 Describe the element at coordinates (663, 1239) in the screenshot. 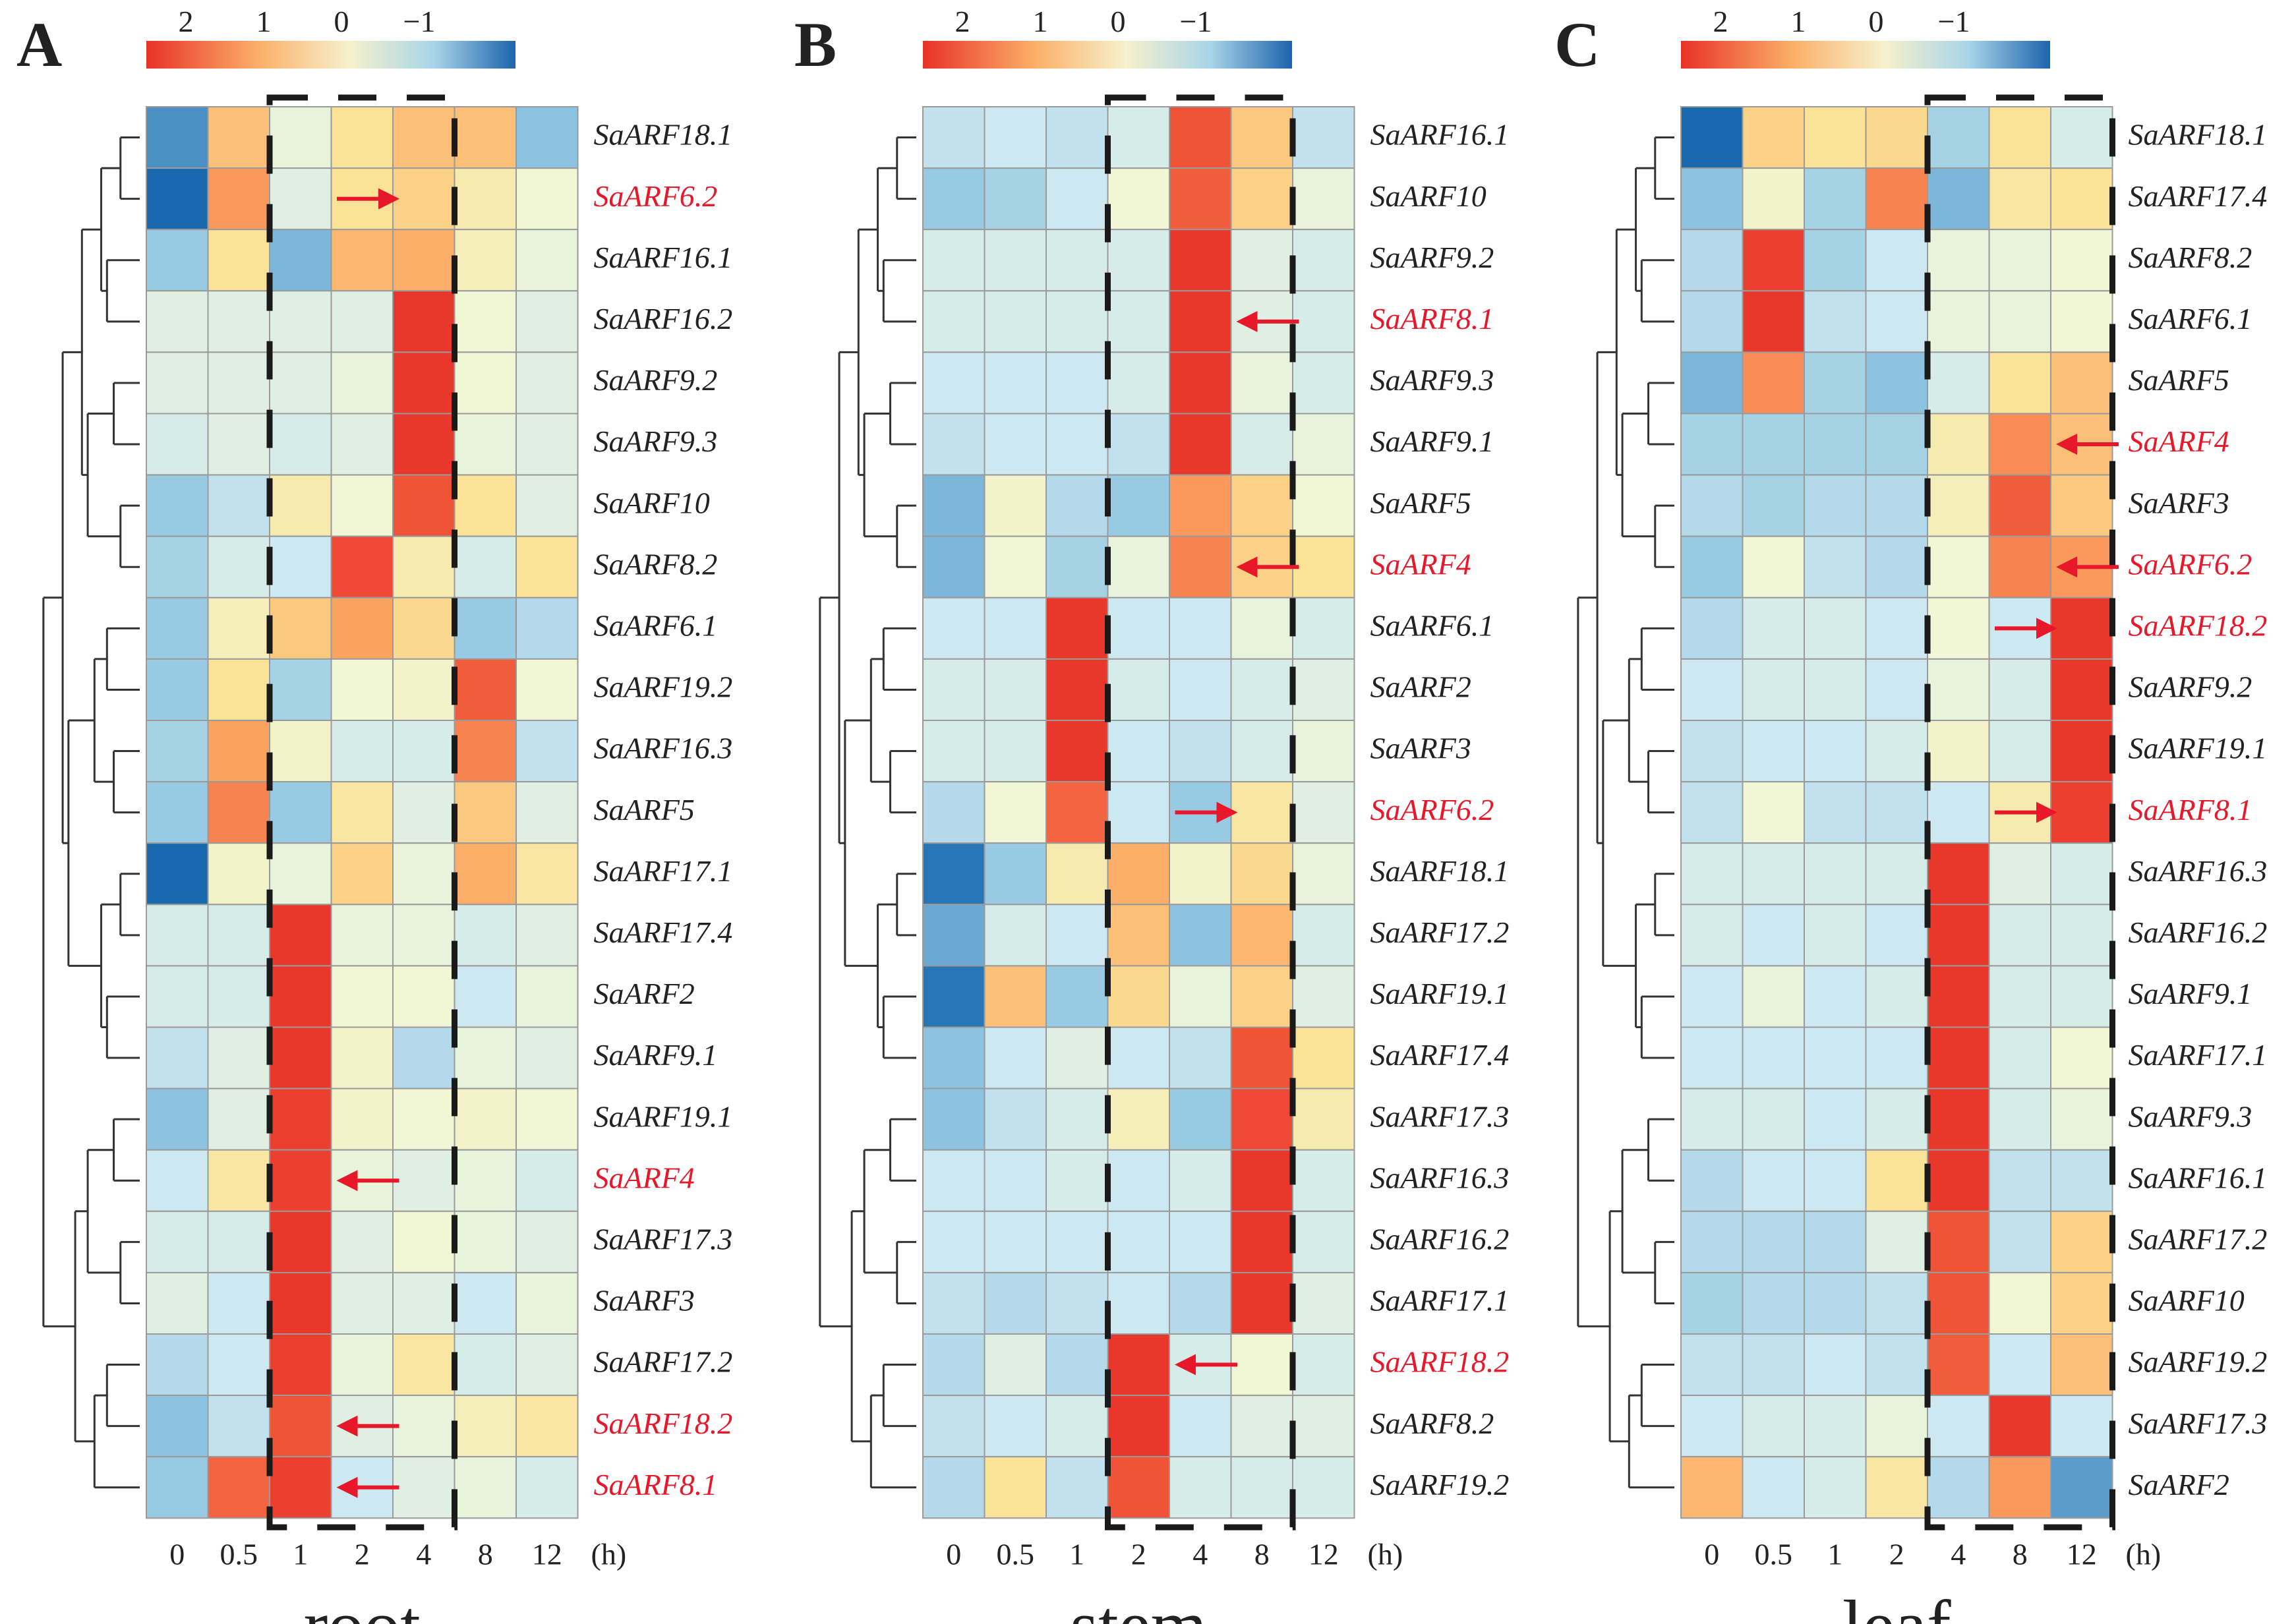

I see `gene-label: SaARF17.3` at that location.